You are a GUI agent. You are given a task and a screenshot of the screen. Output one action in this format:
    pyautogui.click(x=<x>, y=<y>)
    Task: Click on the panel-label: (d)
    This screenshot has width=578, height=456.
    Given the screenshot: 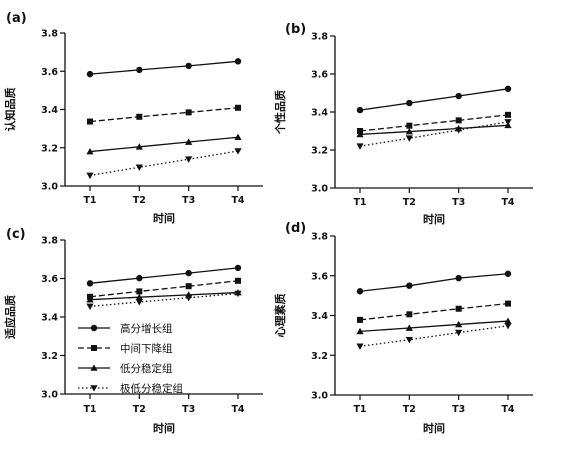 What is the action you would take?
    pyautogui.click(x=295, y=228)
    